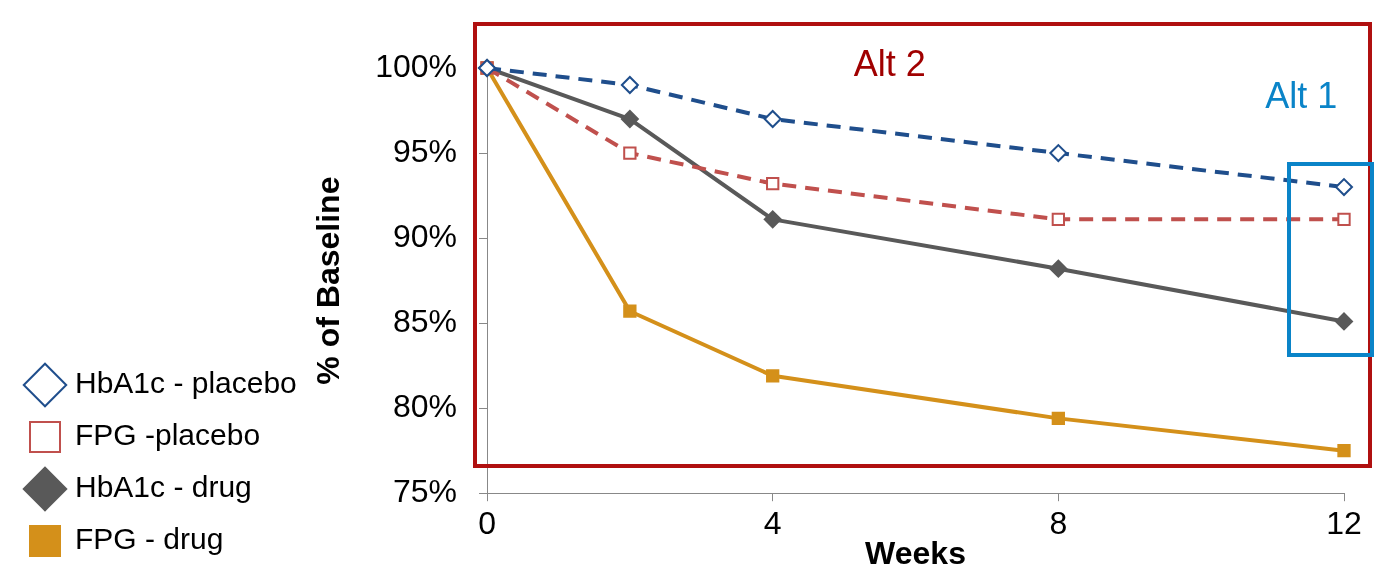  What do you see at coordinates (425, 320) in the screenshot?
I see `y-tick-label: 85%` at bounding box center [425, 320].